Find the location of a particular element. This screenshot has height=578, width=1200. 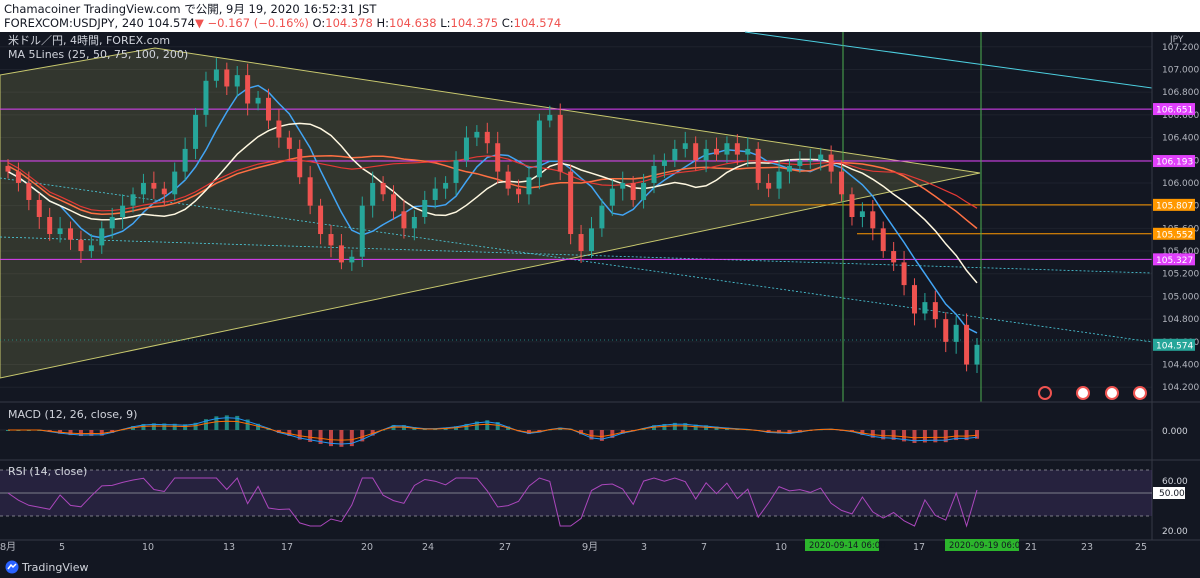

time-tick: 21 is located at coordinates (1031, 547).